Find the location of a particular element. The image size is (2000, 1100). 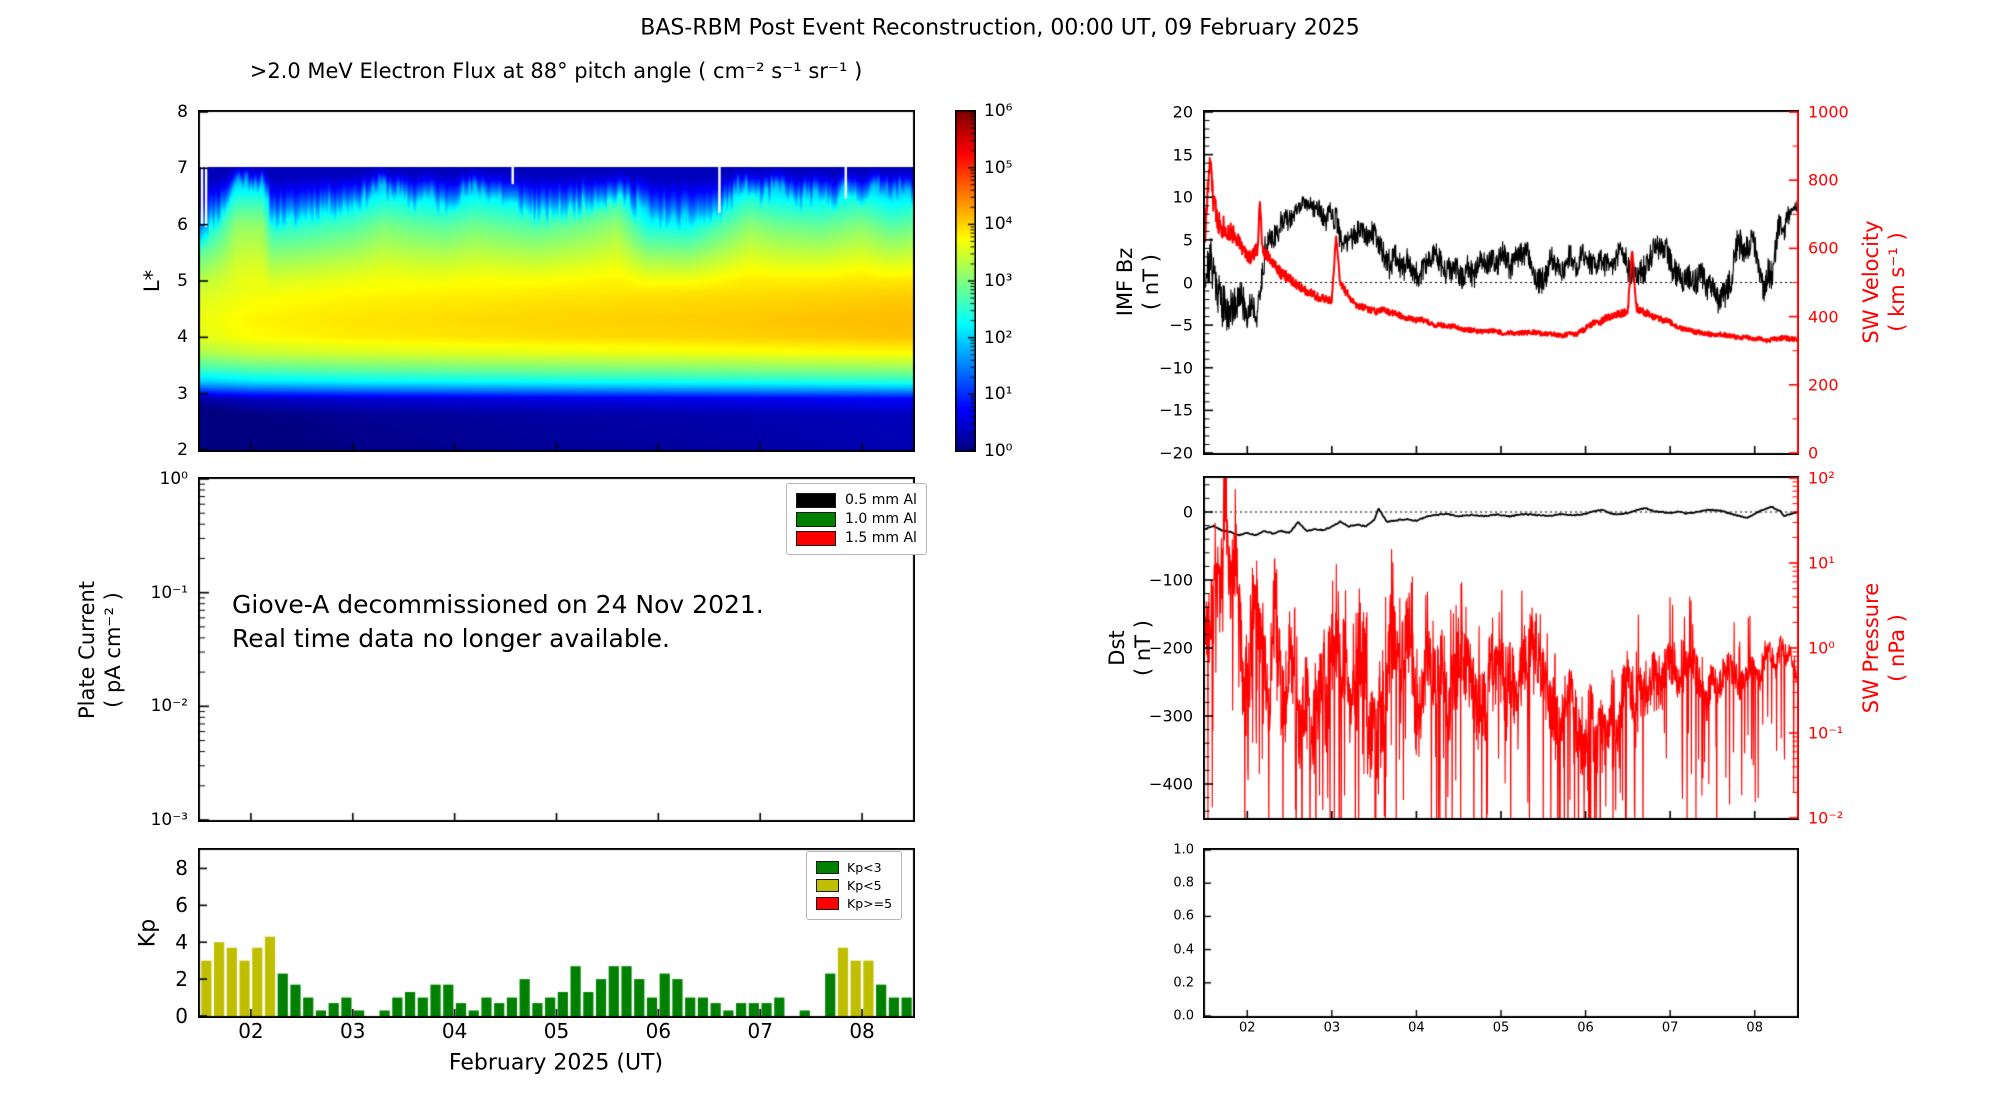

legend-item: 0.5 mm Al is located at coordinates (856, 500).